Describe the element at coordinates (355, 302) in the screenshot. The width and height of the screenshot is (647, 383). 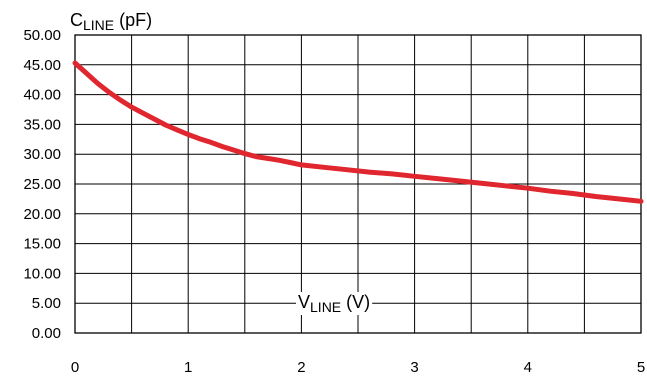
I see `x-axis-label-unit: (V)` at that location.